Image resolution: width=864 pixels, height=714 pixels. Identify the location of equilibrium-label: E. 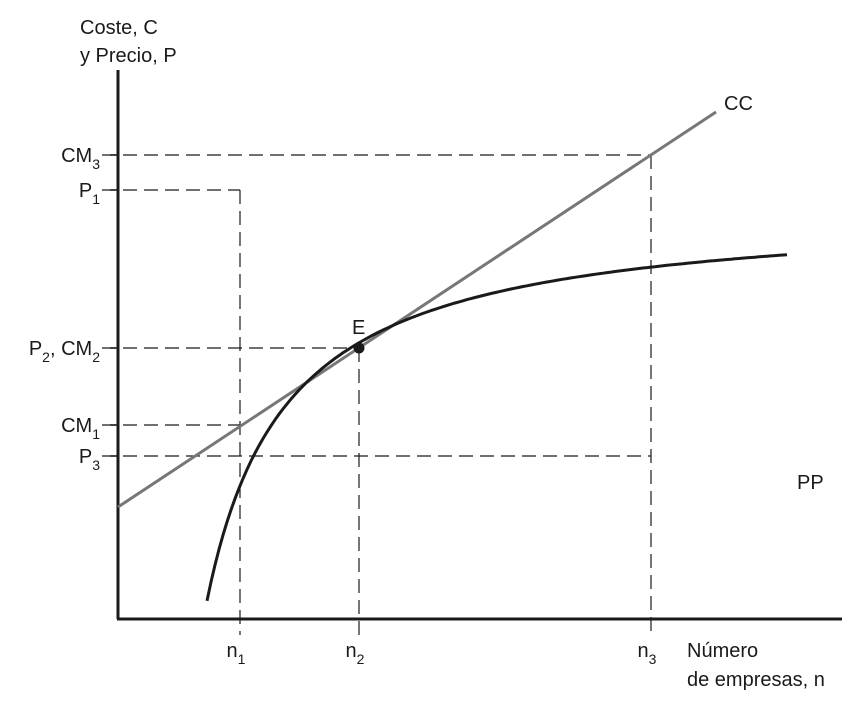
(358, 328).